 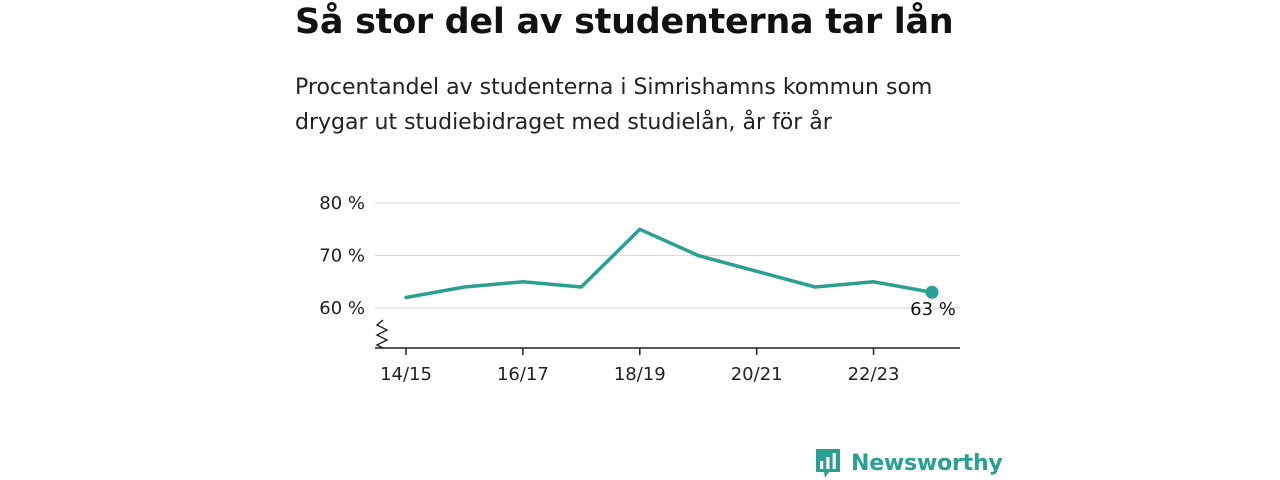 I want to click on newsworthy-logo: Newsworthy, so click(x=908, y=463).